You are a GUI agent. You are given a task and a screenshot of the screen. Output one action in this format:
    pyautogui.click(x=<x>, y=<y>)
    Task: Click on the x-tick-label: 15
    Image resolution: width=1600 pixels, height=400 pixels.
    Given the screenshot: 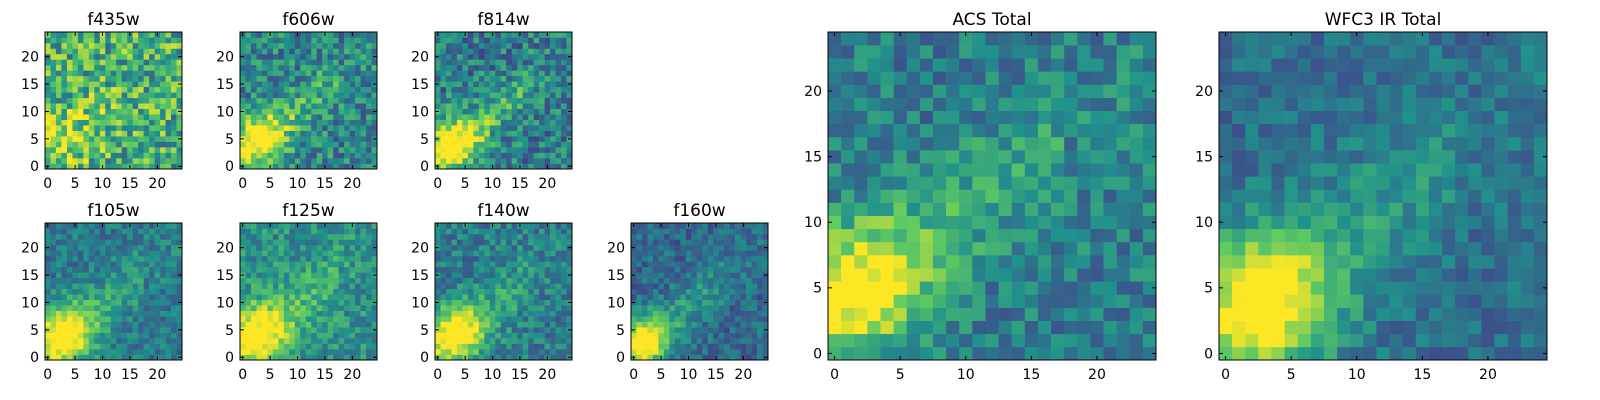 What is the action you would take?
    pyautogui.click(x=130, y=184)
    